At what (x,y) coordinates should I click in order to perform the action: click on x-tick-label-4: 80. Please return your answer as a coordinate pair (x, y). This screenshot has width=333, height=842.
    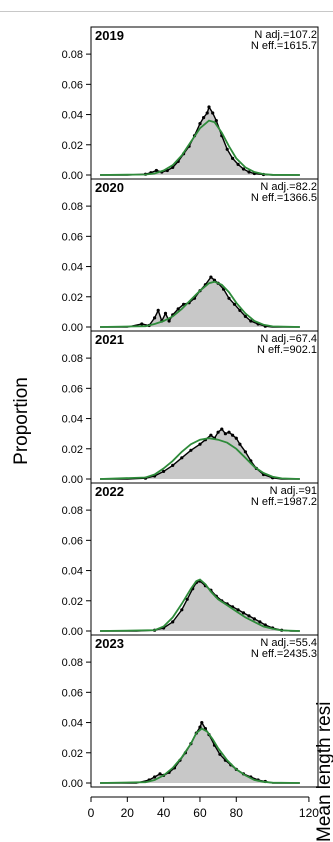
    Looking at the image, I should click on (237, 813).